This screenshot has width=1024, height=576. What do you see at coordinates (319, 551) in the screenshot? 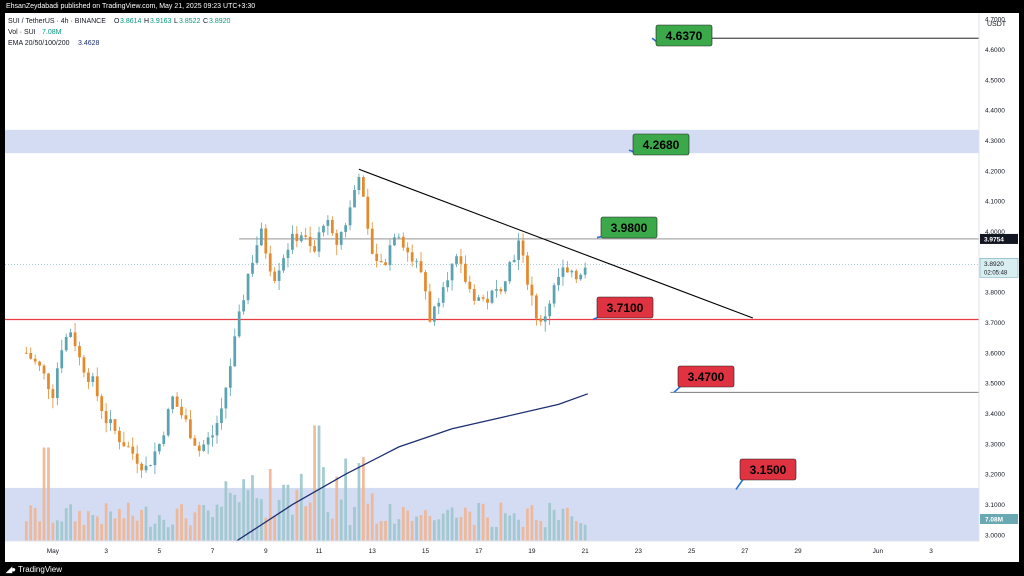
I see `x-tick-label: 11` at bounding box center [319, 551].